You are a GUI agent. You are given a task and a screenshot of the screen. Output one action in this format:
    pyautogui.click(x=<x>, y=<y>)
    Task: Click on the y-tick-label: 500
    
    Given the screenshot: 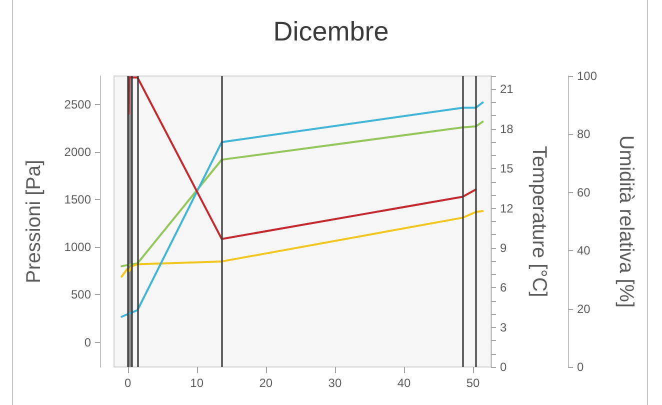 What is the action you would take?
    pyautogui.click(x=81, y=295)
    